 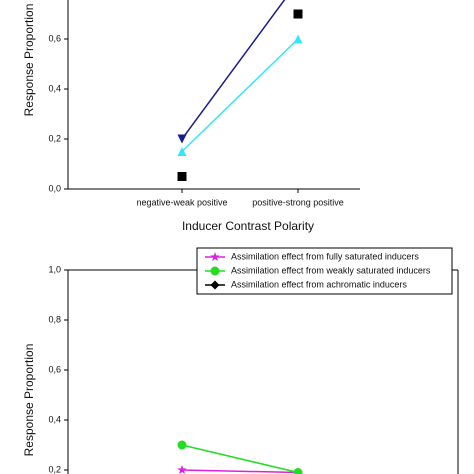 What do you see at coordinates (248, 226) in the screenshot?
I see `x-axis-label: Inducer Contrast Polarity` at bounding box center [248, 226].